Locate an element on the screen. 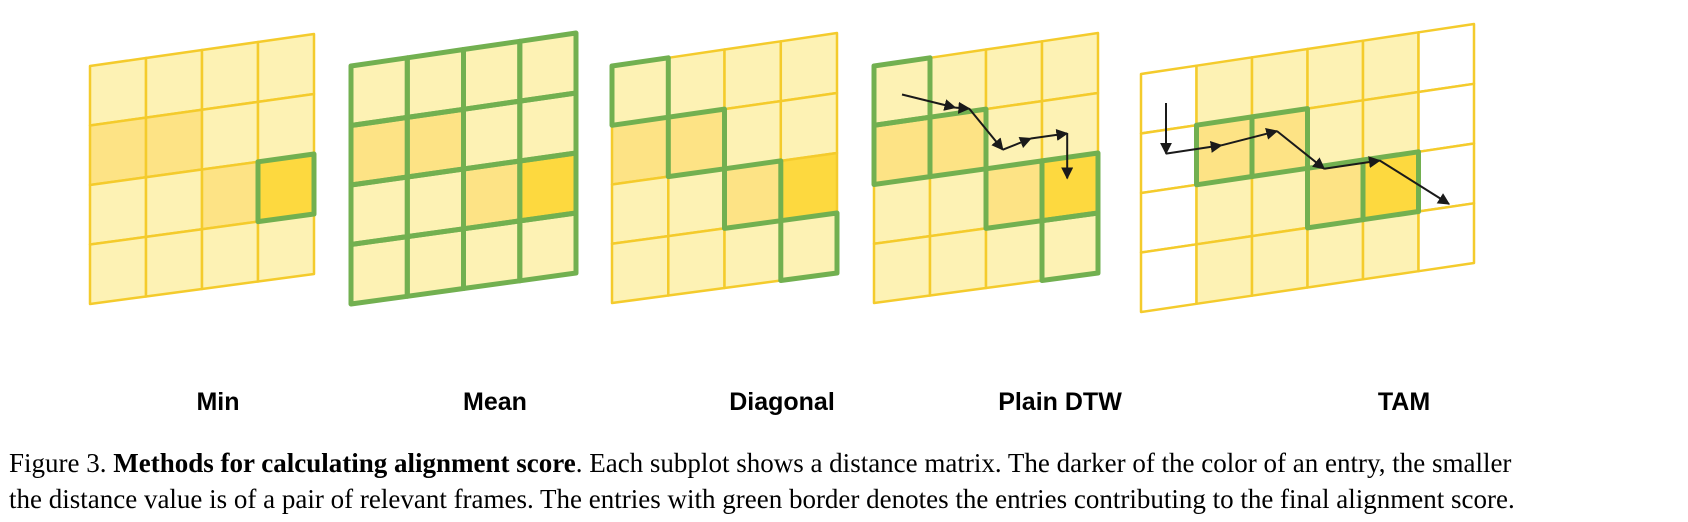 The height and width of the screenshot is (522, 1688). caption-prefix: Figure 3. is located at coordinates (61, 463).